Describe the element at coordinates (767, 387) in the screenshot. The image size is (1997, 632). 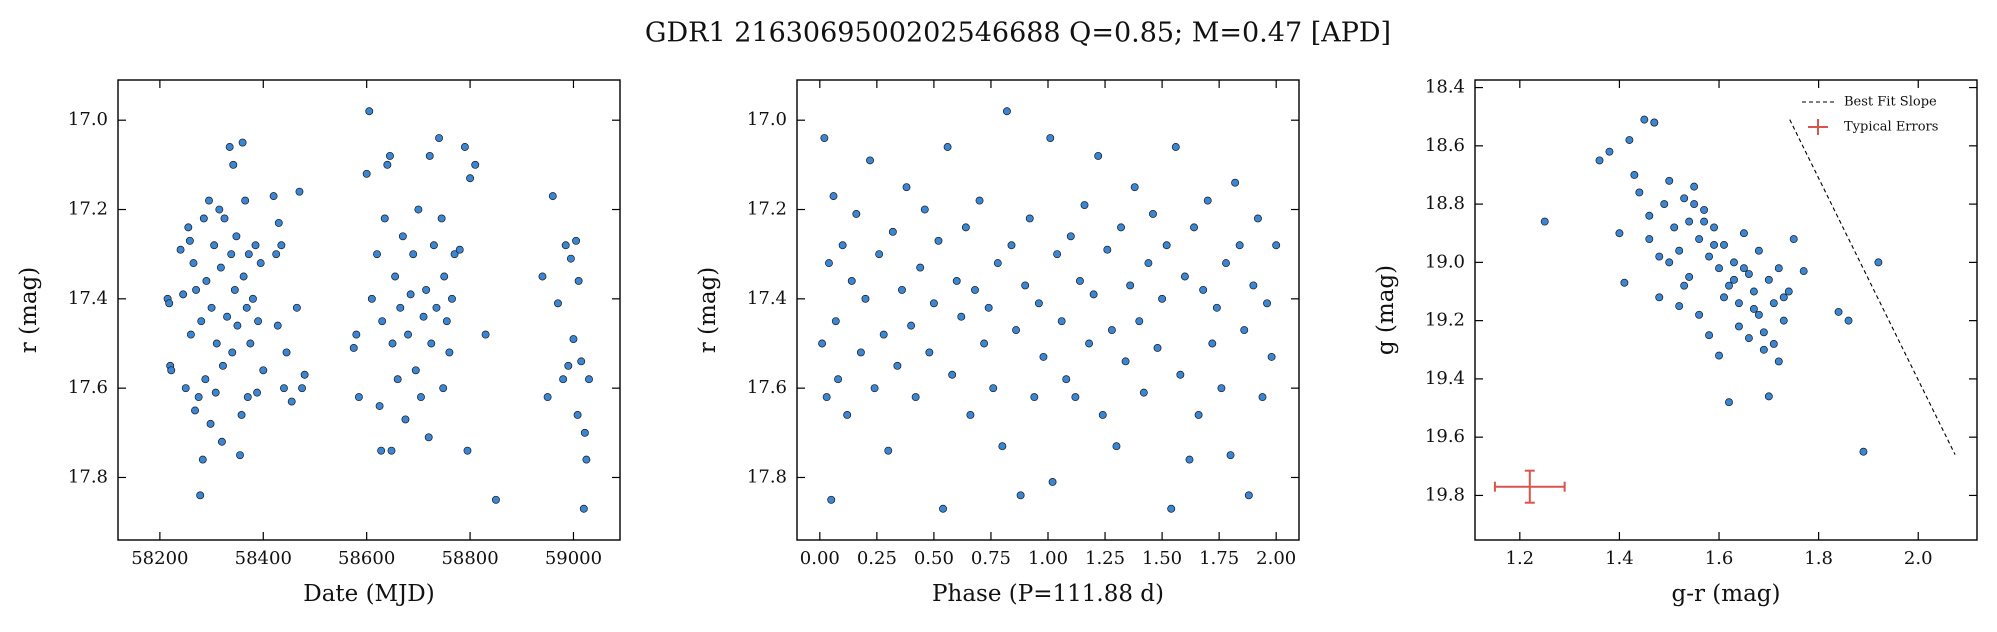
I see `y-tick-label: 17.6` at that location.